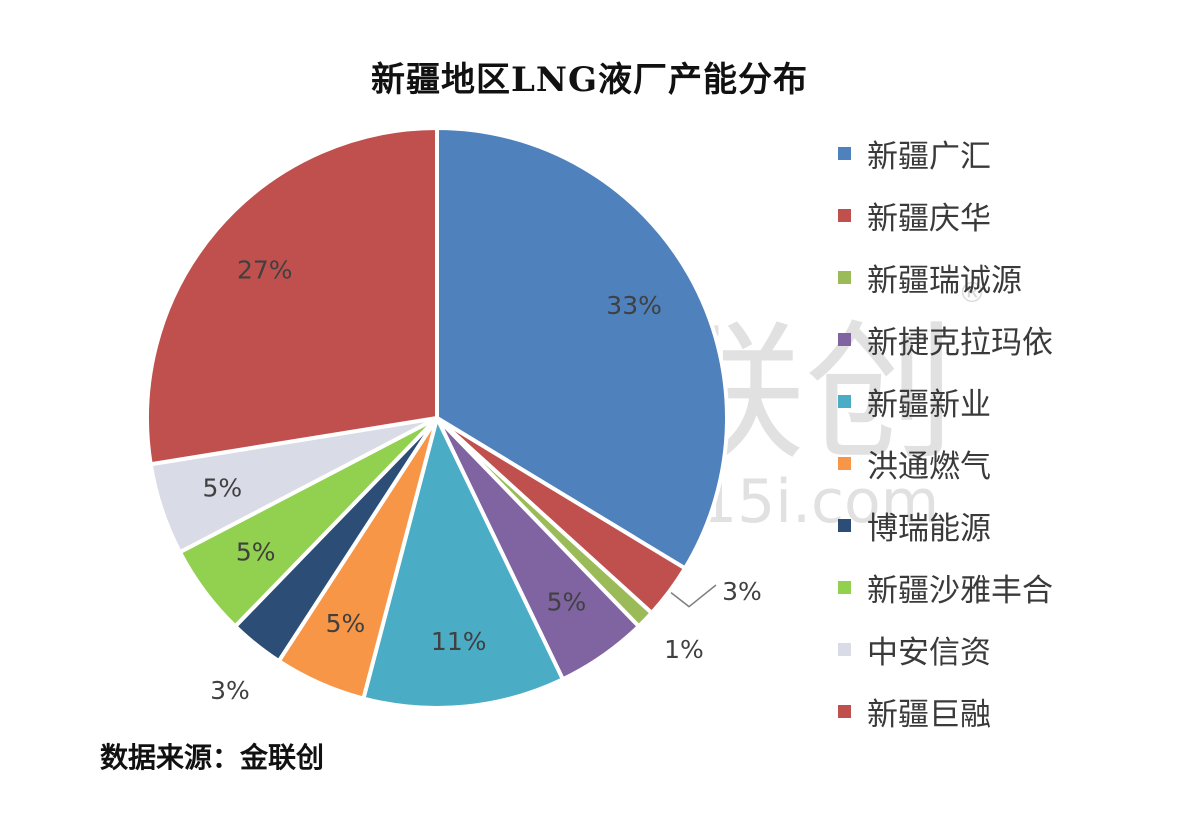  I want to click on data-label-7: 3%, so click(230, 690).